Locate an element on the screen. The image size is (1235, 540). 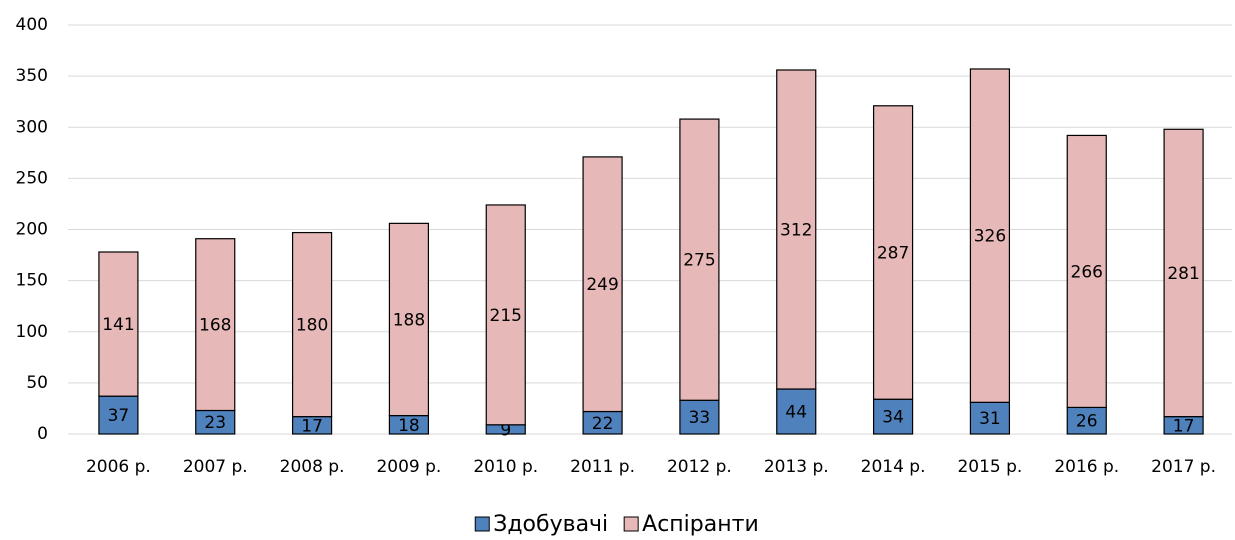
x-tick-label: 2007 р. is located at coordinates (215, 467).